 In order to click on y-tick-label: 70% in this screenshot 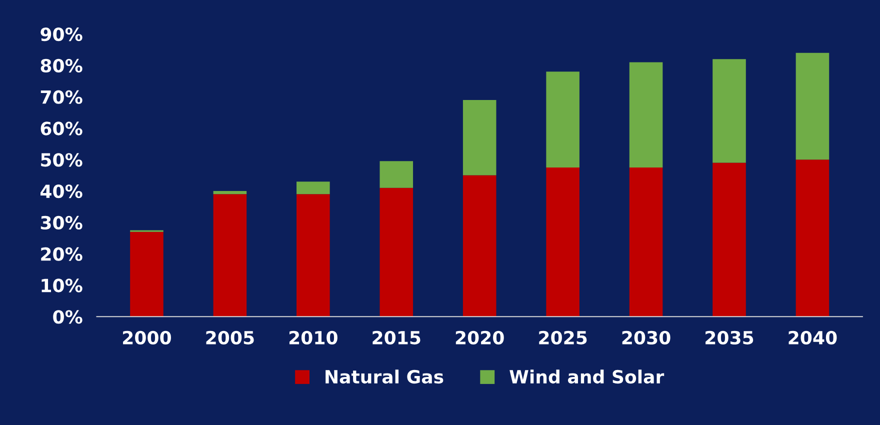, I will do `click(61, 97)`.